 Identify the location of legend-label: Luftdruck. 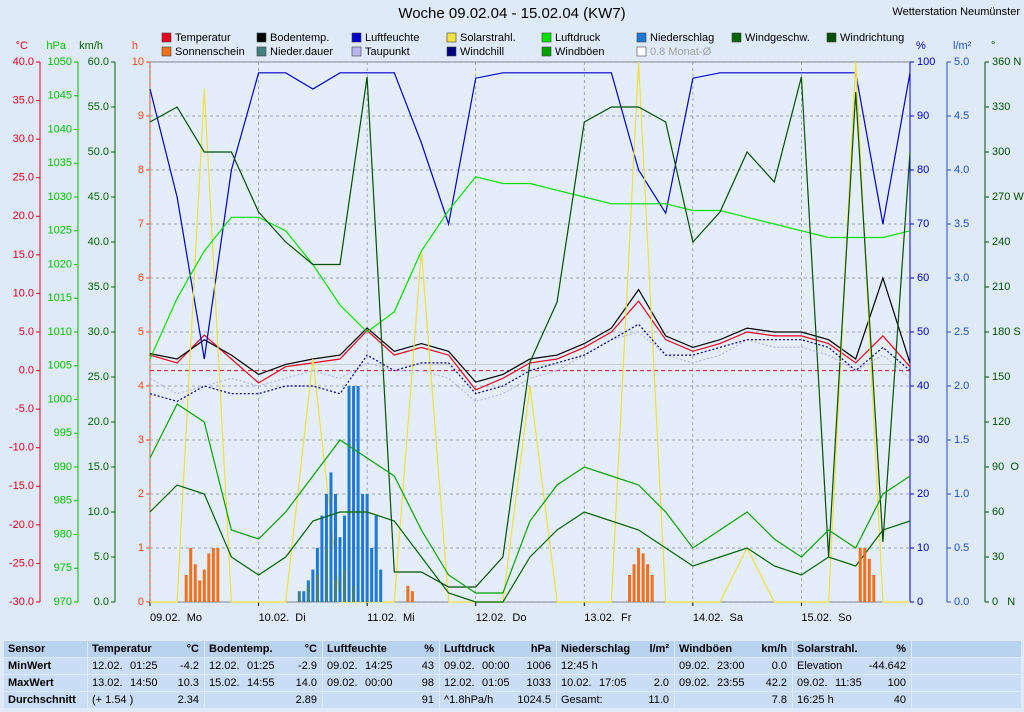
(578, 38).